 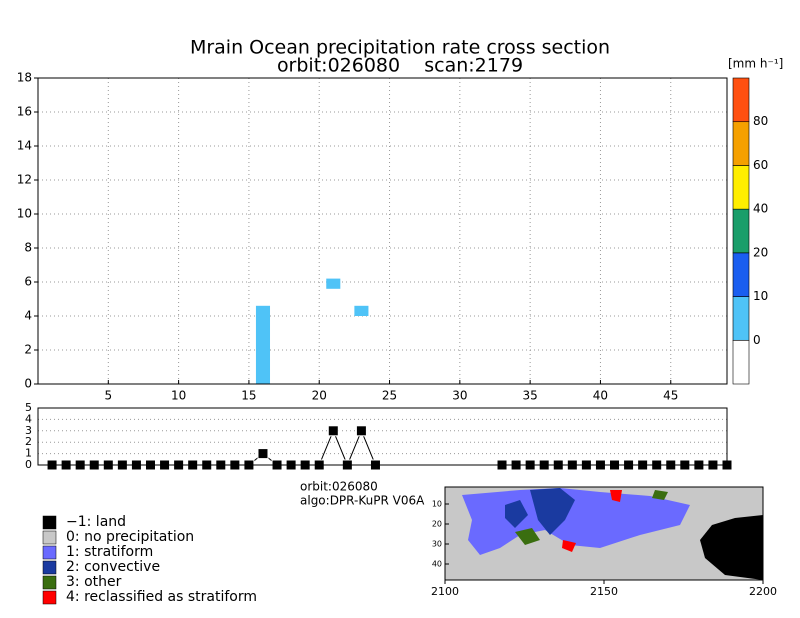 I want to click on colorbar-tick-label: 60, so click(x=760, y=165).